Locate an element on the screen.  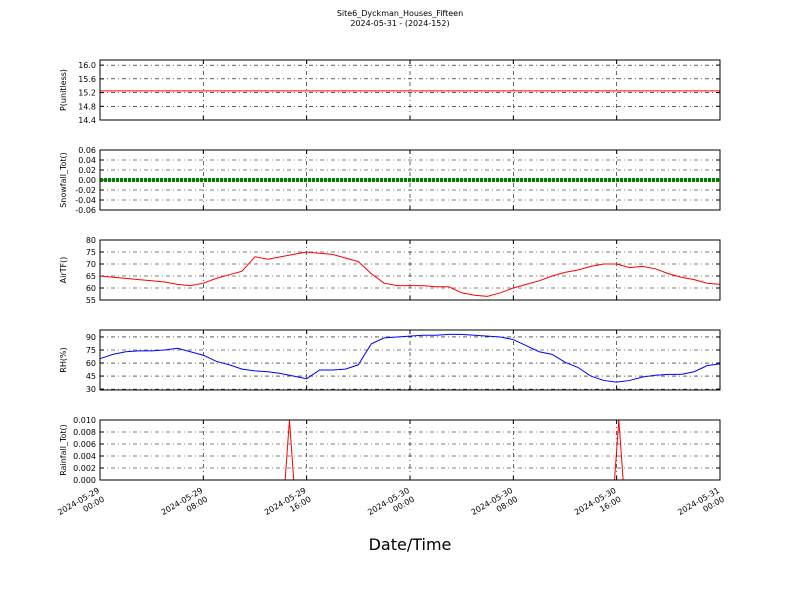
y-tick-label: 0.000 is located at coordinates (84, 480).